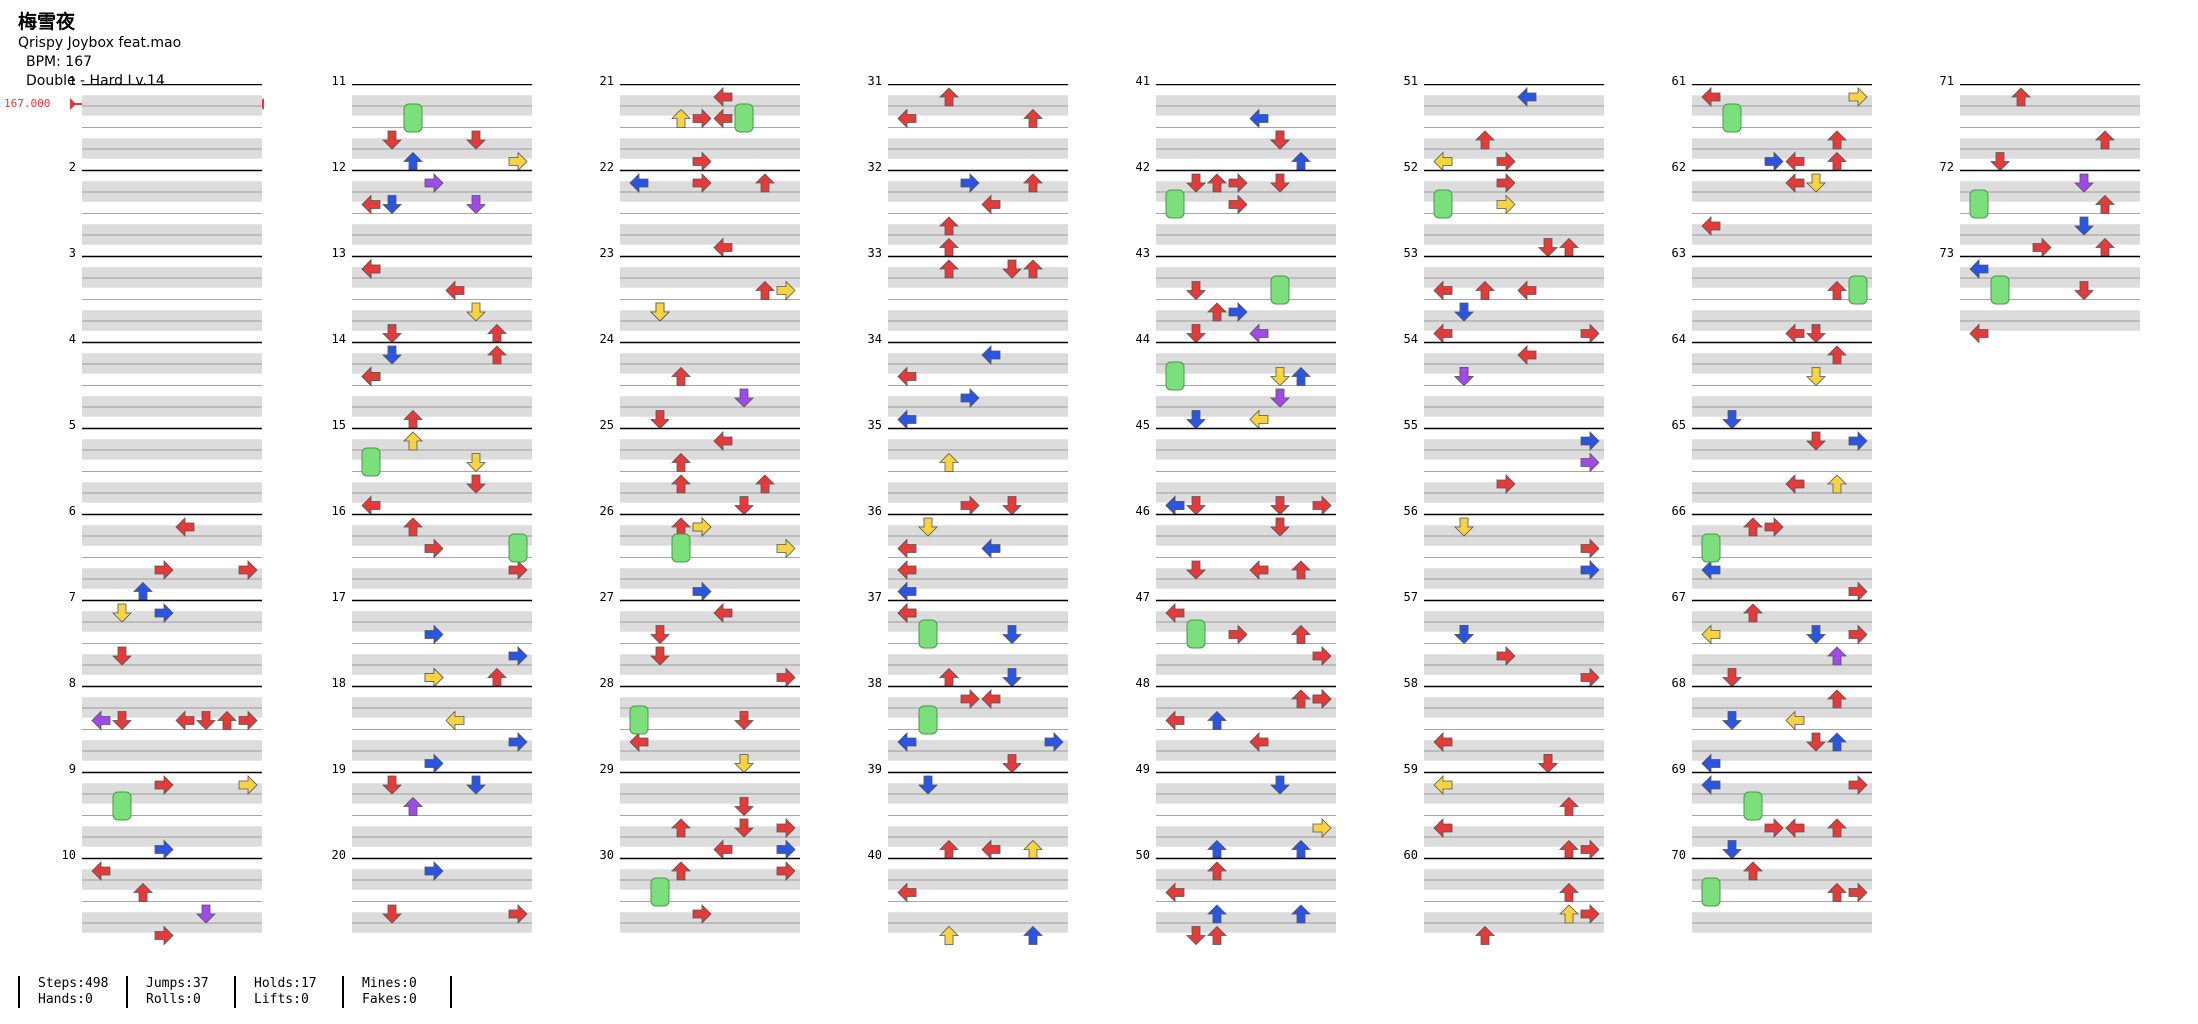 The image size is (2198, 1024). I want to click on measure-number: 54, so click(1410, 339).